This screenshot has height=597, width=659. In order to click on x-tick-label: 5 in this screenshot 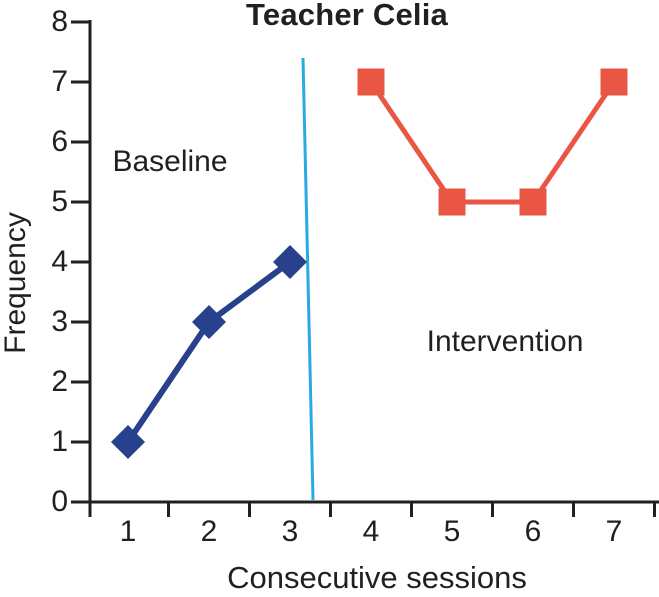, I will do `click(452, 531)`.